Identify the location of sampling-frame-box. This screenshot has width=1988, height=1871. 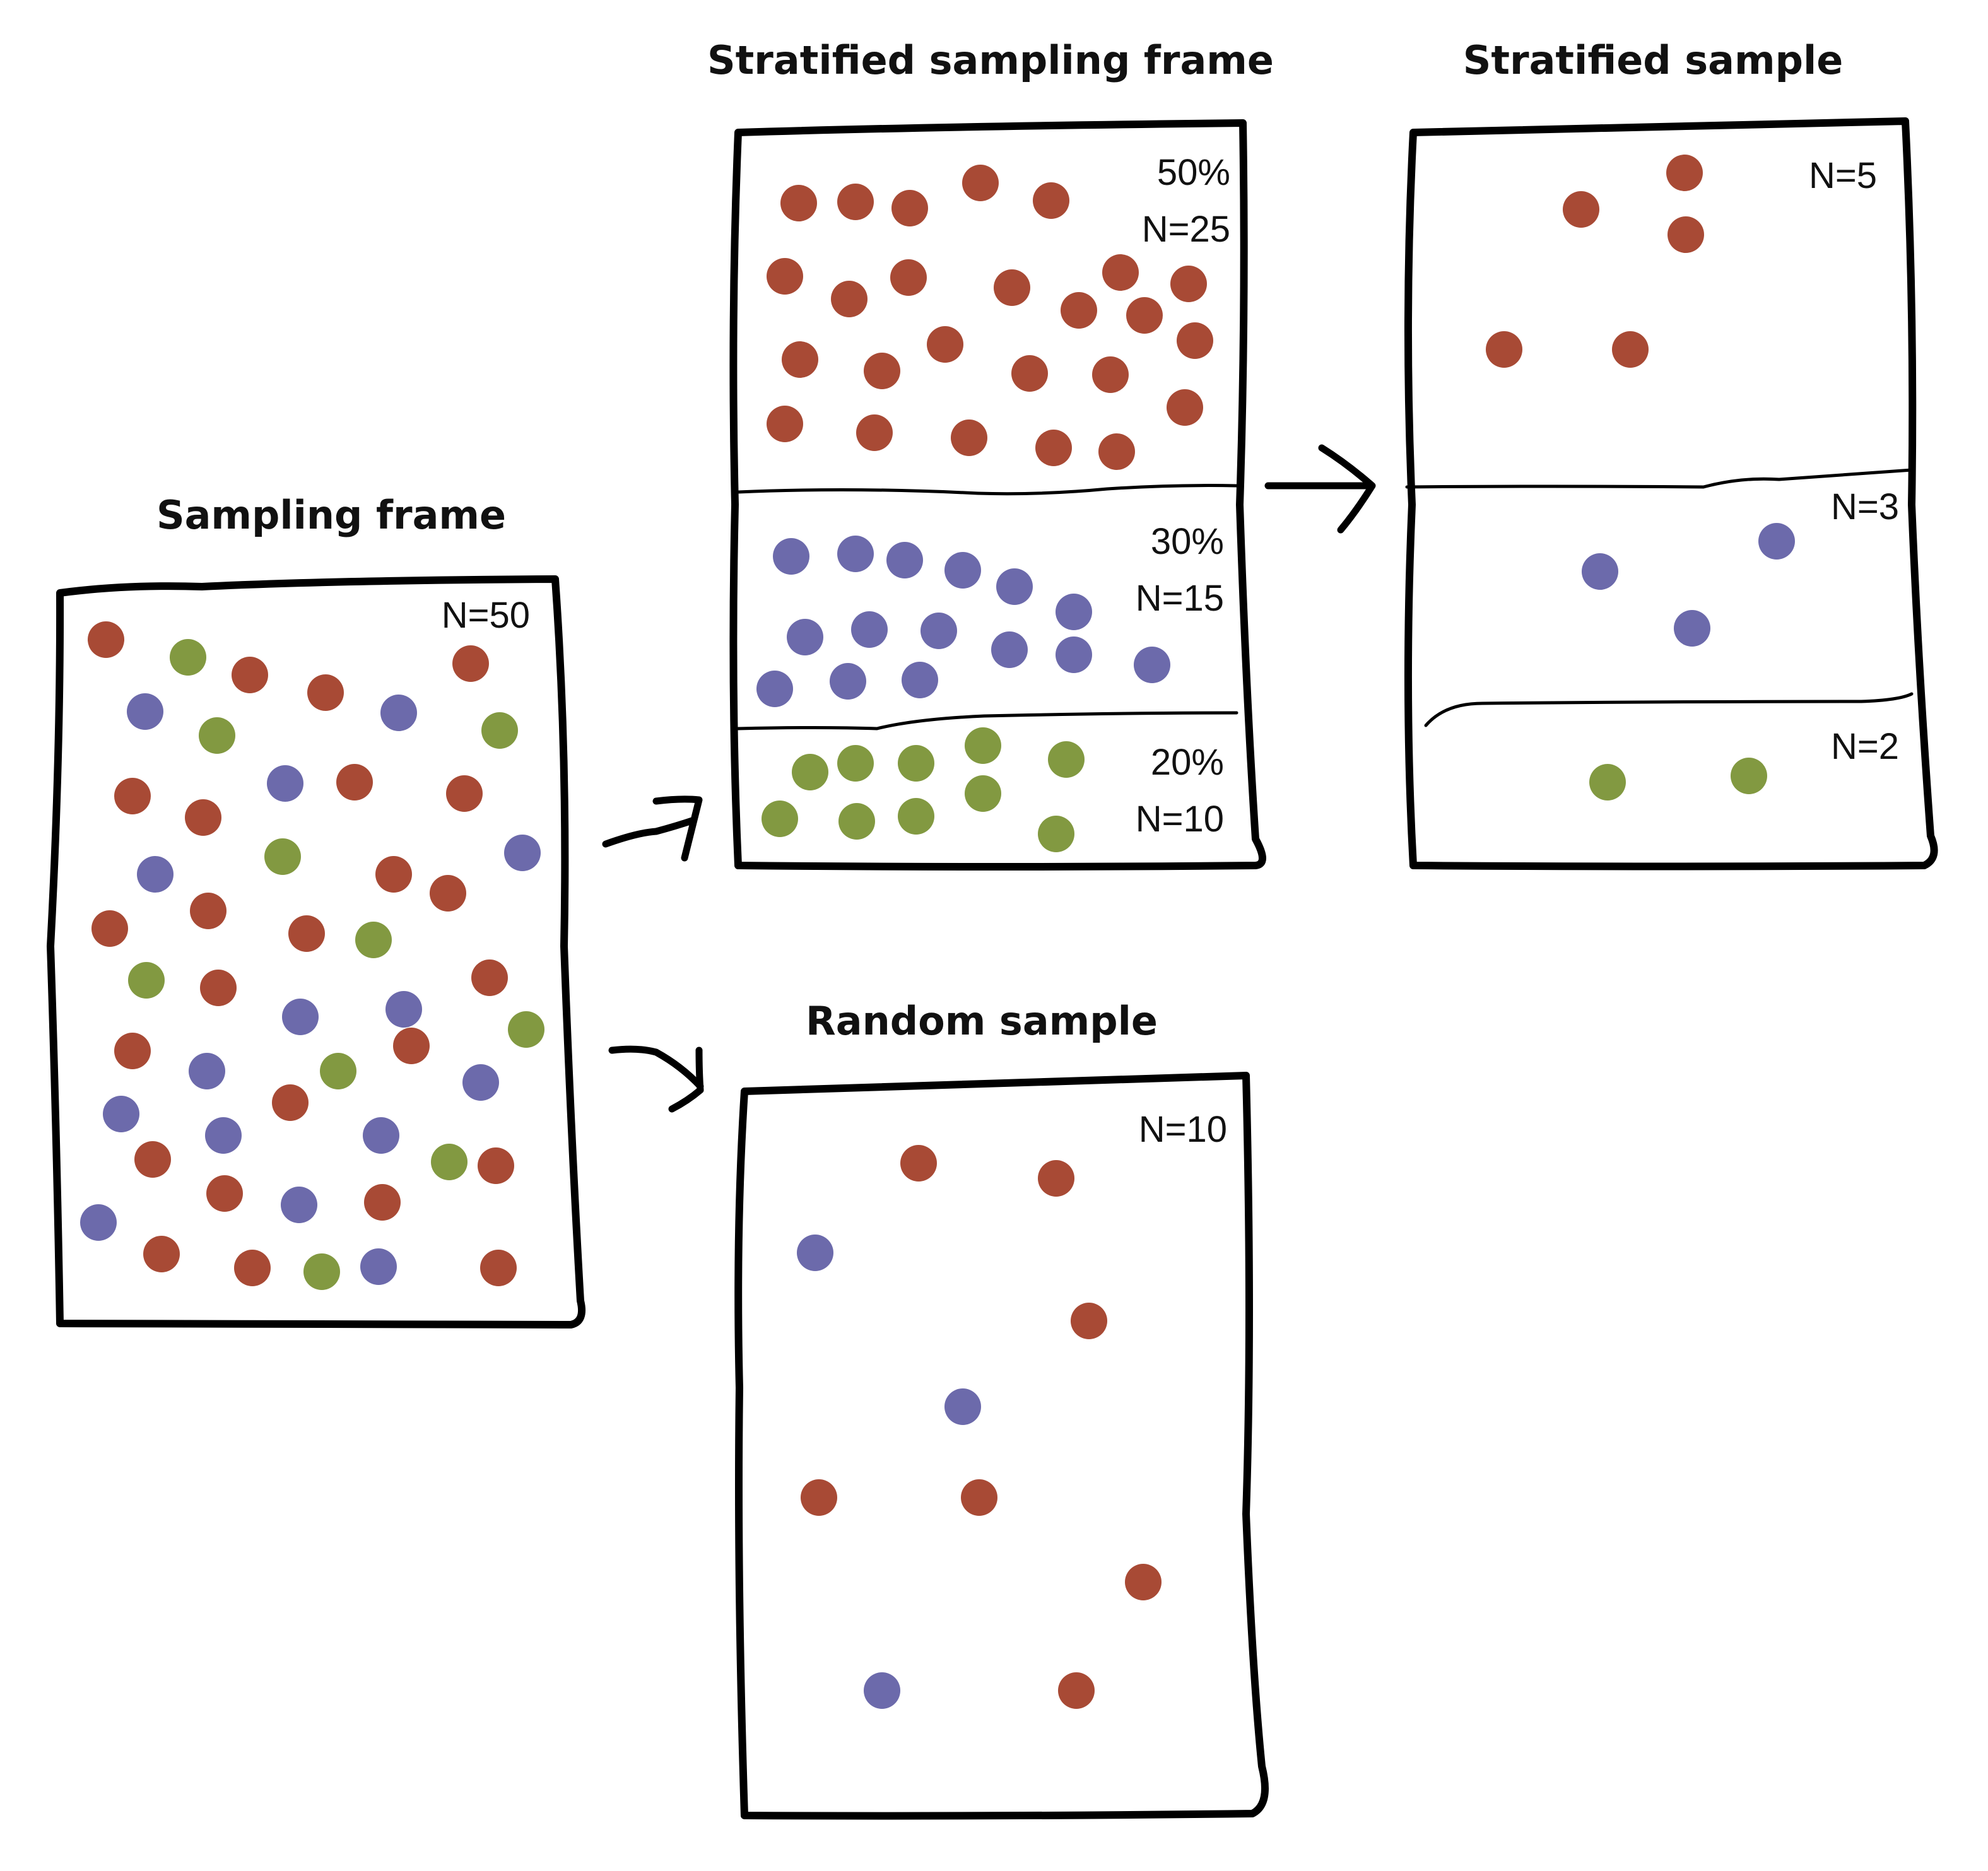
(316, 952).